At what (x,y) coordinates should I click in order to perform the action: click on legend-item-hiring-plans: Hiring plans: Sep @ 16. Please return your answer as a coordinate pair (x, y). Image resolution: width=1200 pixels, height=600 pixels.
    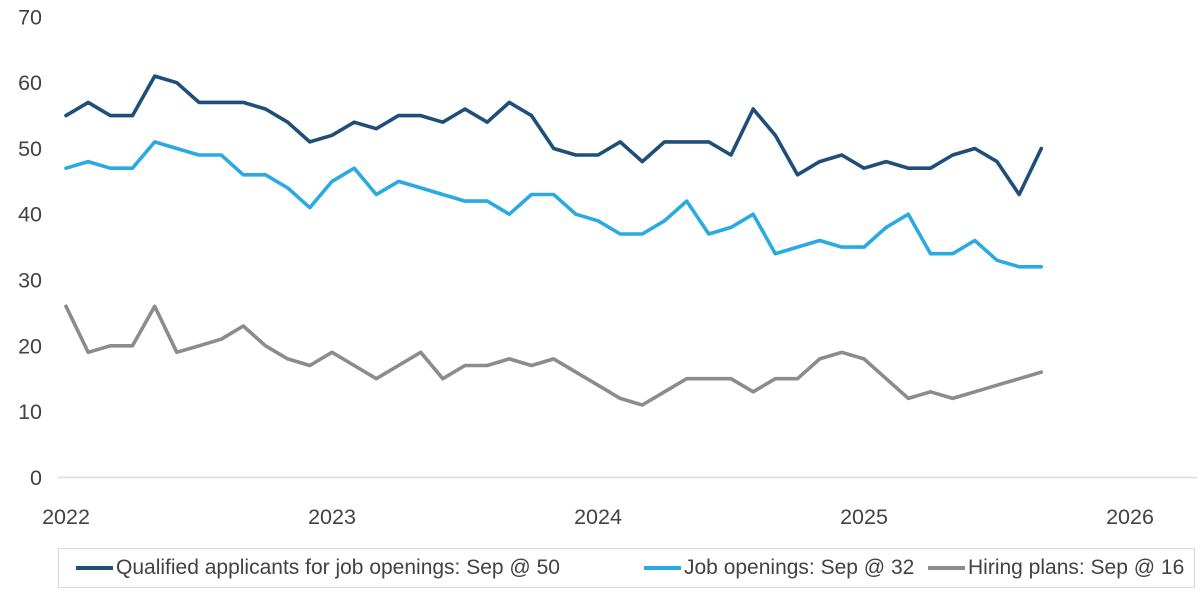
    Looking at the image, I should click on (1056, 568).